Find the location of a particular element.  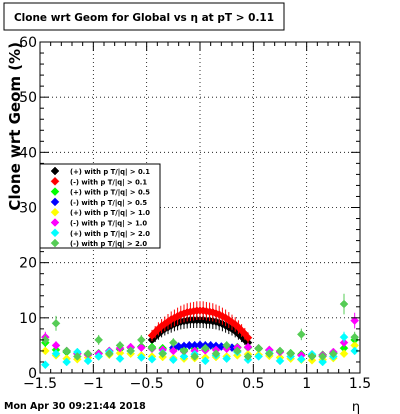

legend-label: (+) with p T/|q| > 2.0 is located at coordinates (110, 234).